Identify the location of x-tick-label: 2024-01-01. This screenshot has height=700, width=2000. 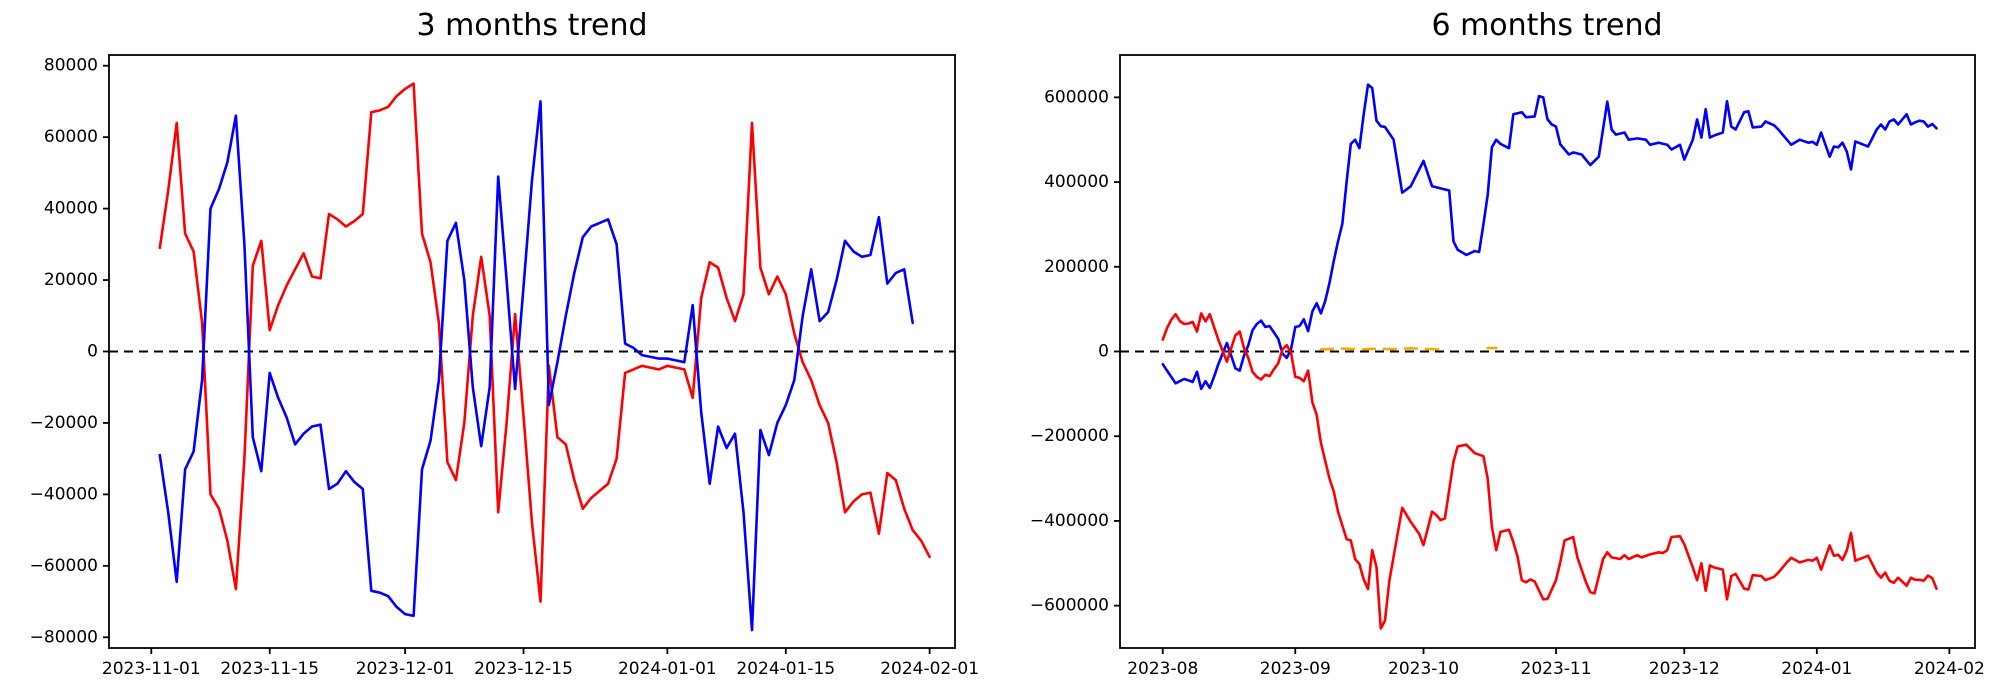
(667, 669).